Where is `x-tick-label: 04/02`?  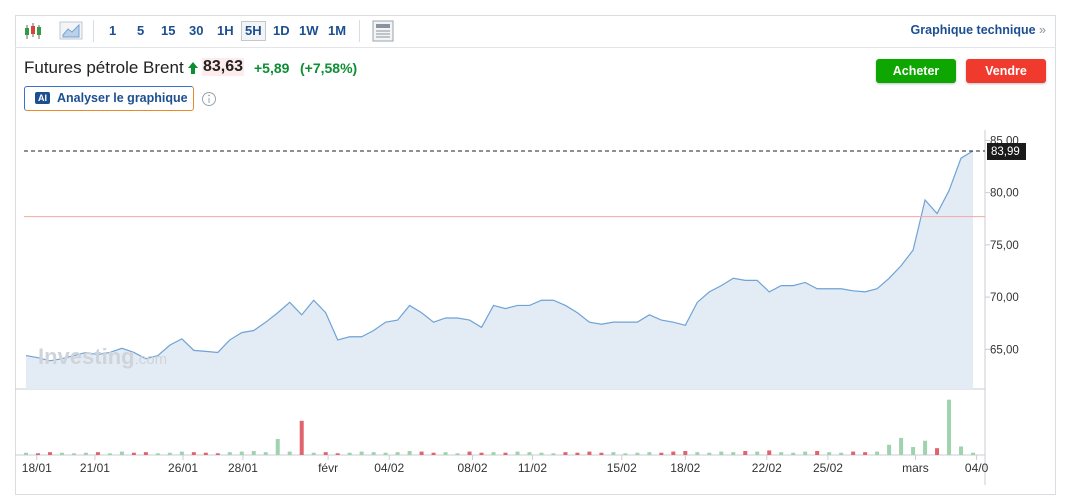 x-tick-label: 04/02 is located at coordinates (389, 468).